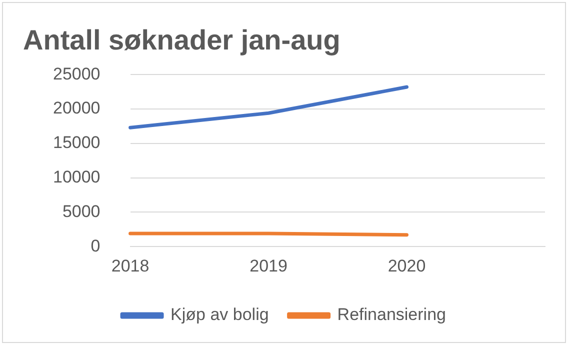 This screenshot has height=347, width=570. I want to click on x-tick-label: 2019, so click(269, 266).